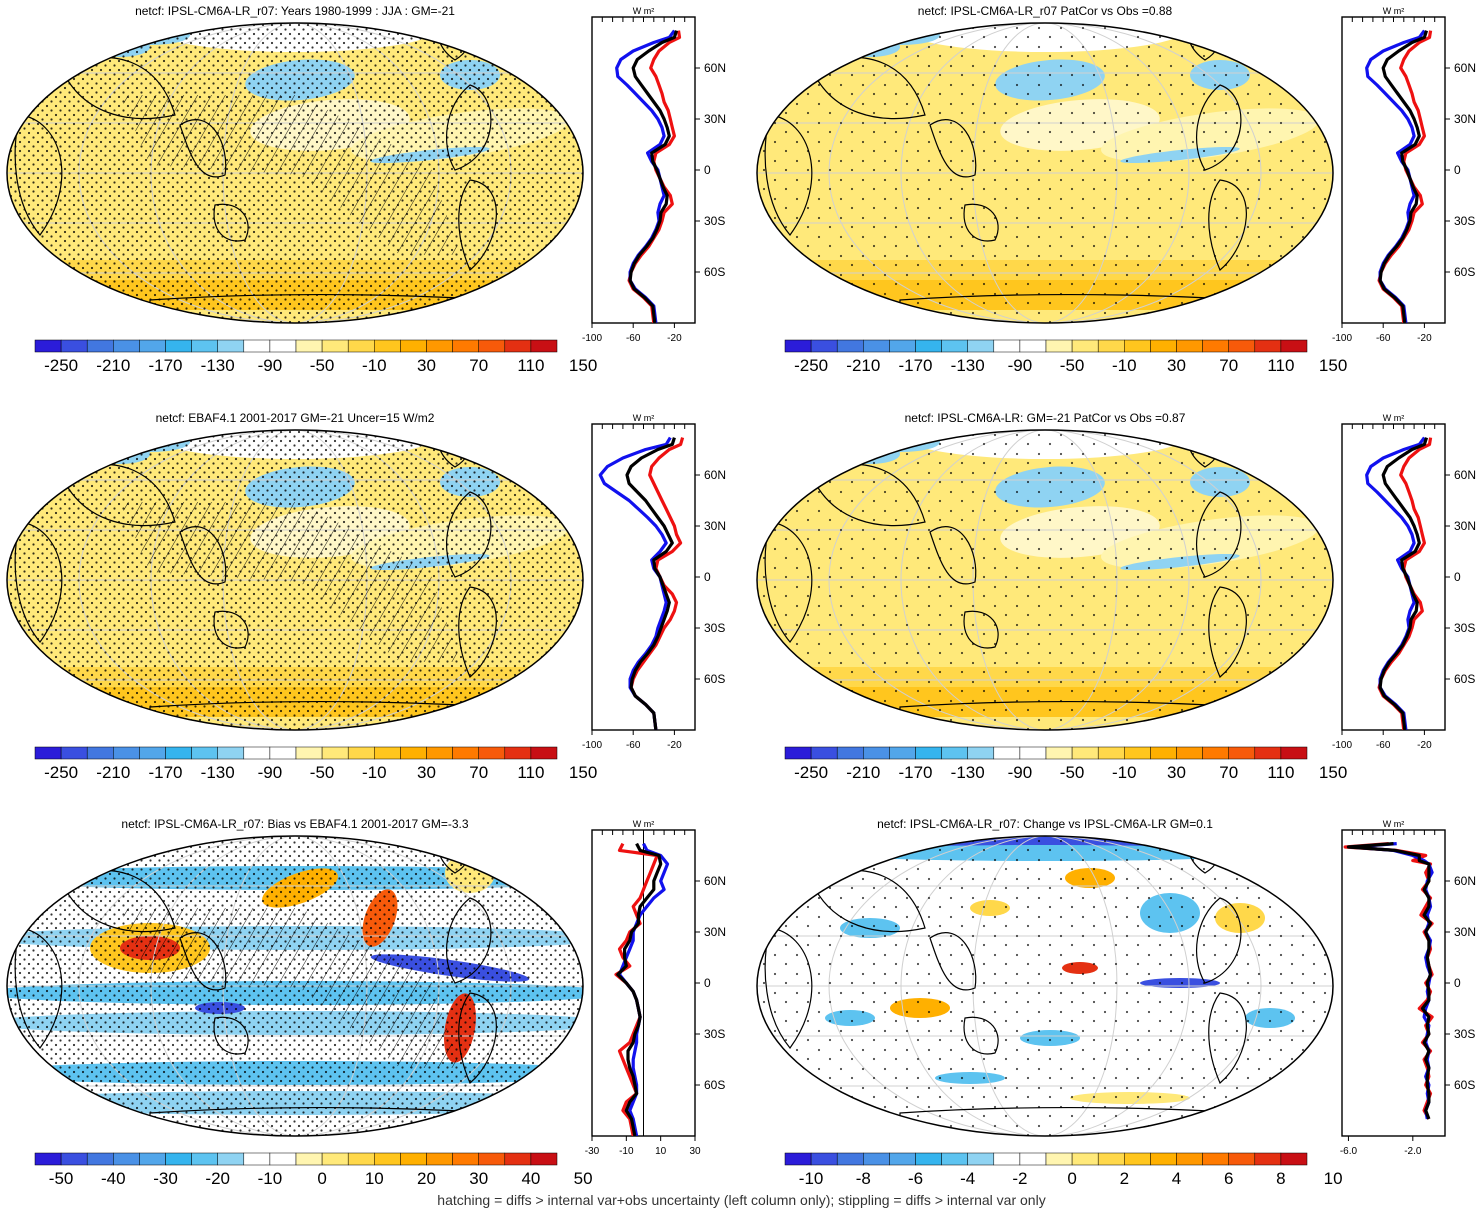 Image resolution: width=1483 pixels, height=1215 pixels. Describe the element at coordinates (1342, 338) in the screenshot. I see `profile-xtick-label: -100` at that location.